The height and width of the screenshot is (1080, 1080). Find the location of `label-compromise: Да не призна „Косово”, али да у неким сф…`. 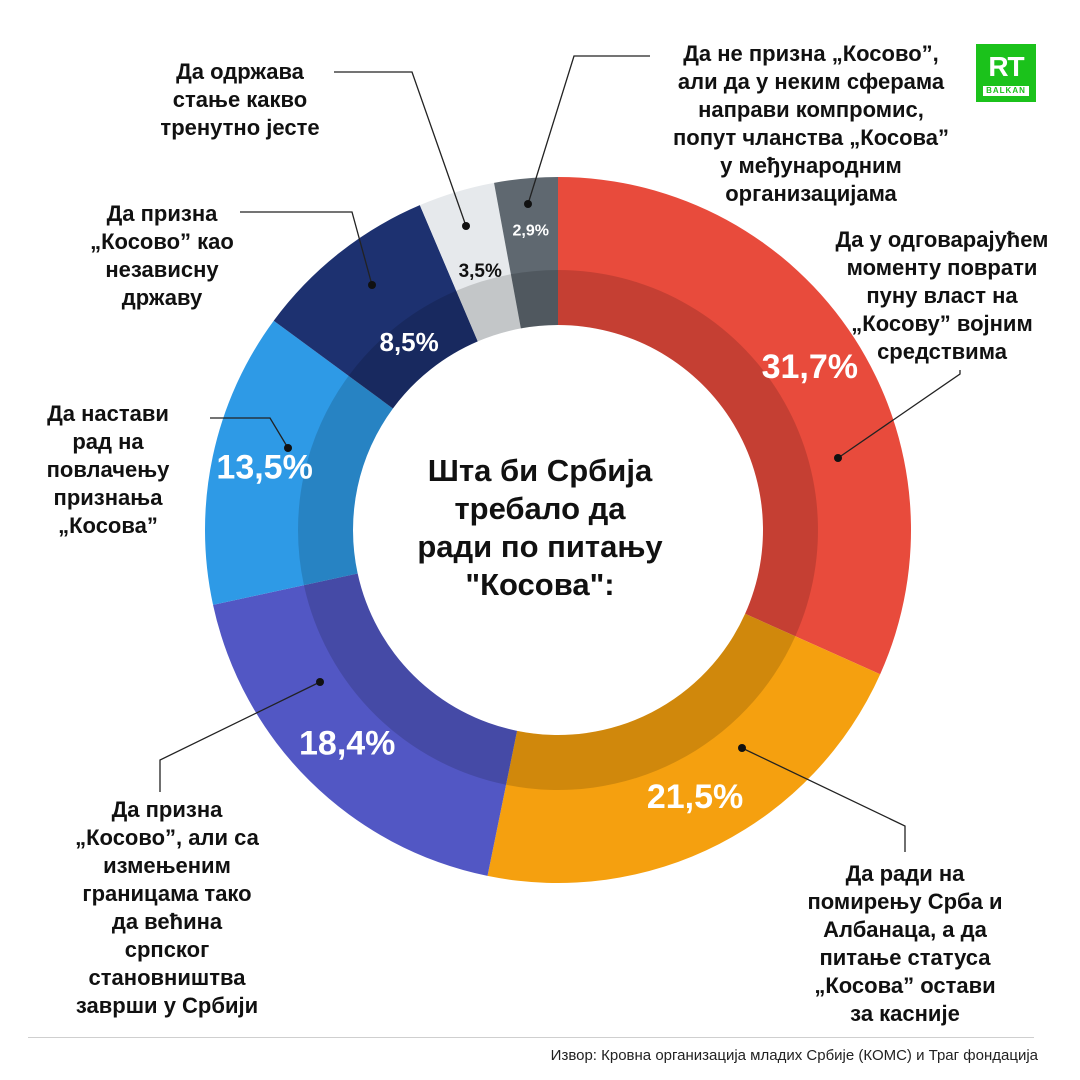

label-compromise: Да не призна „Косово”, али да у неким сф… is located at coordinates (811, 123).